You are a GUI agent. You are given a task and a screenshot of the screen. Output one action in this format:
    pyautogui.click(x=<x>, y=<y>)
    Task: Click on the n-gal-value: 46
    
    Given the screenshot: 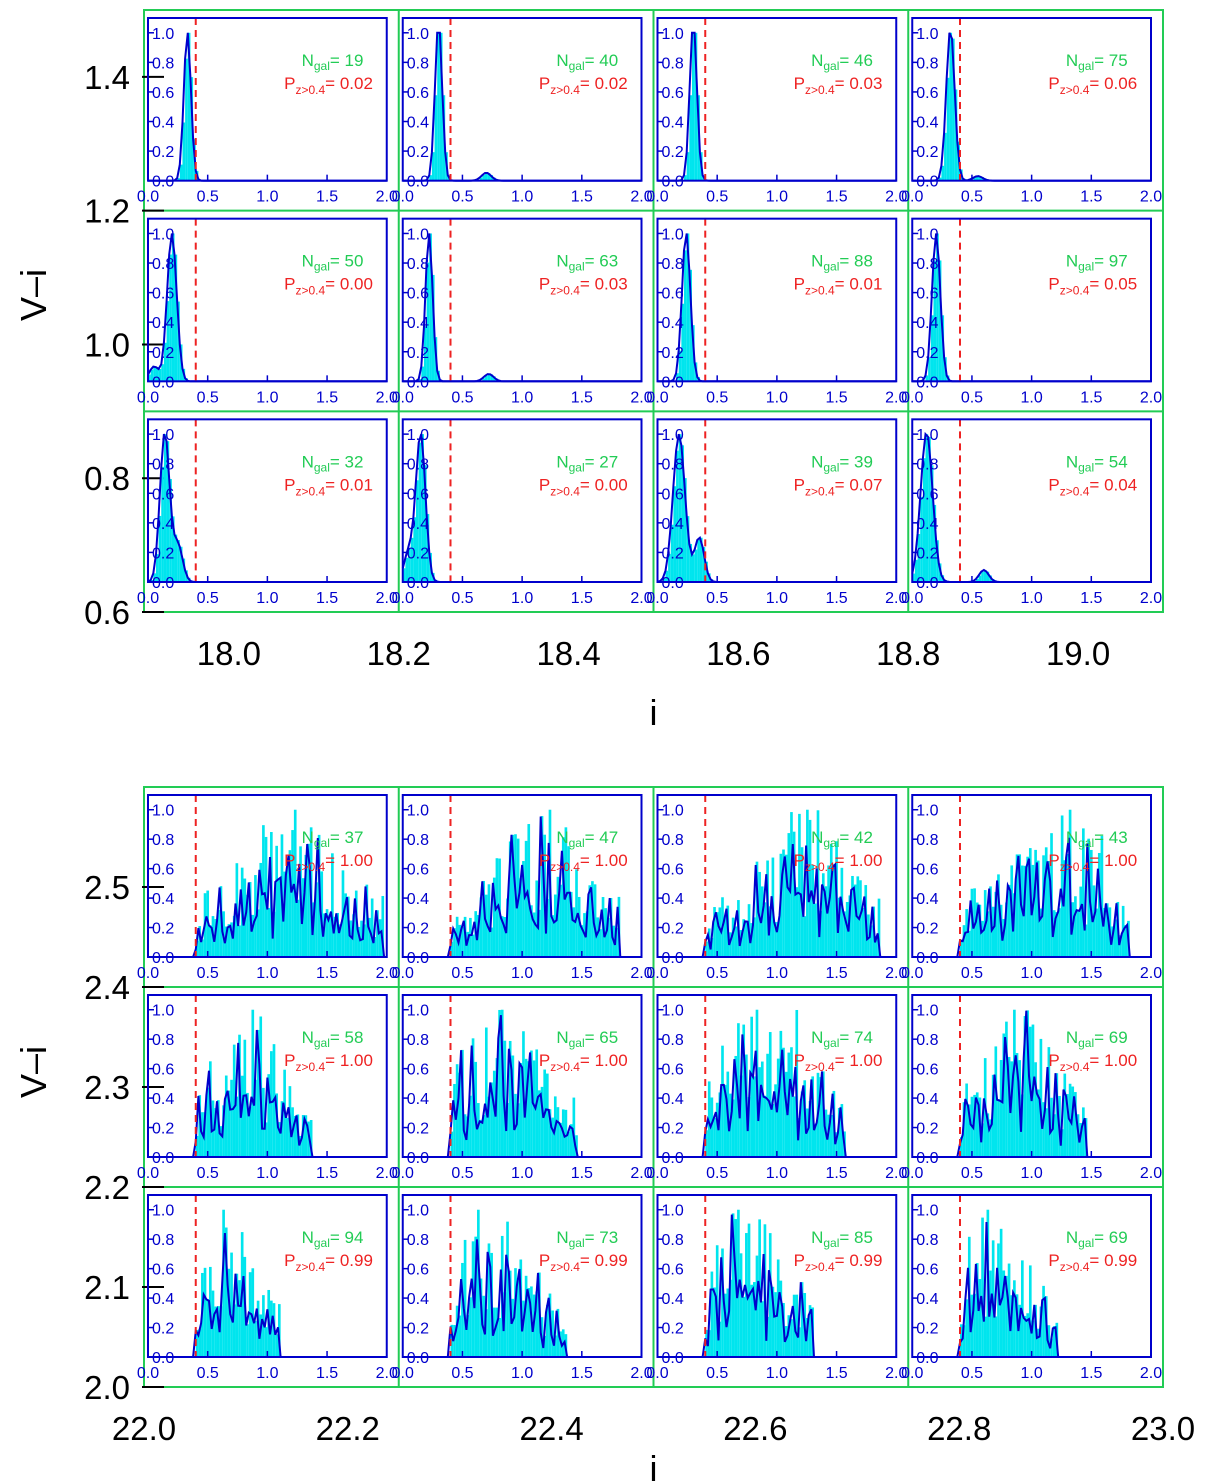 What is the action you would take?
    pyautogui.click(x=863, y=60)
    